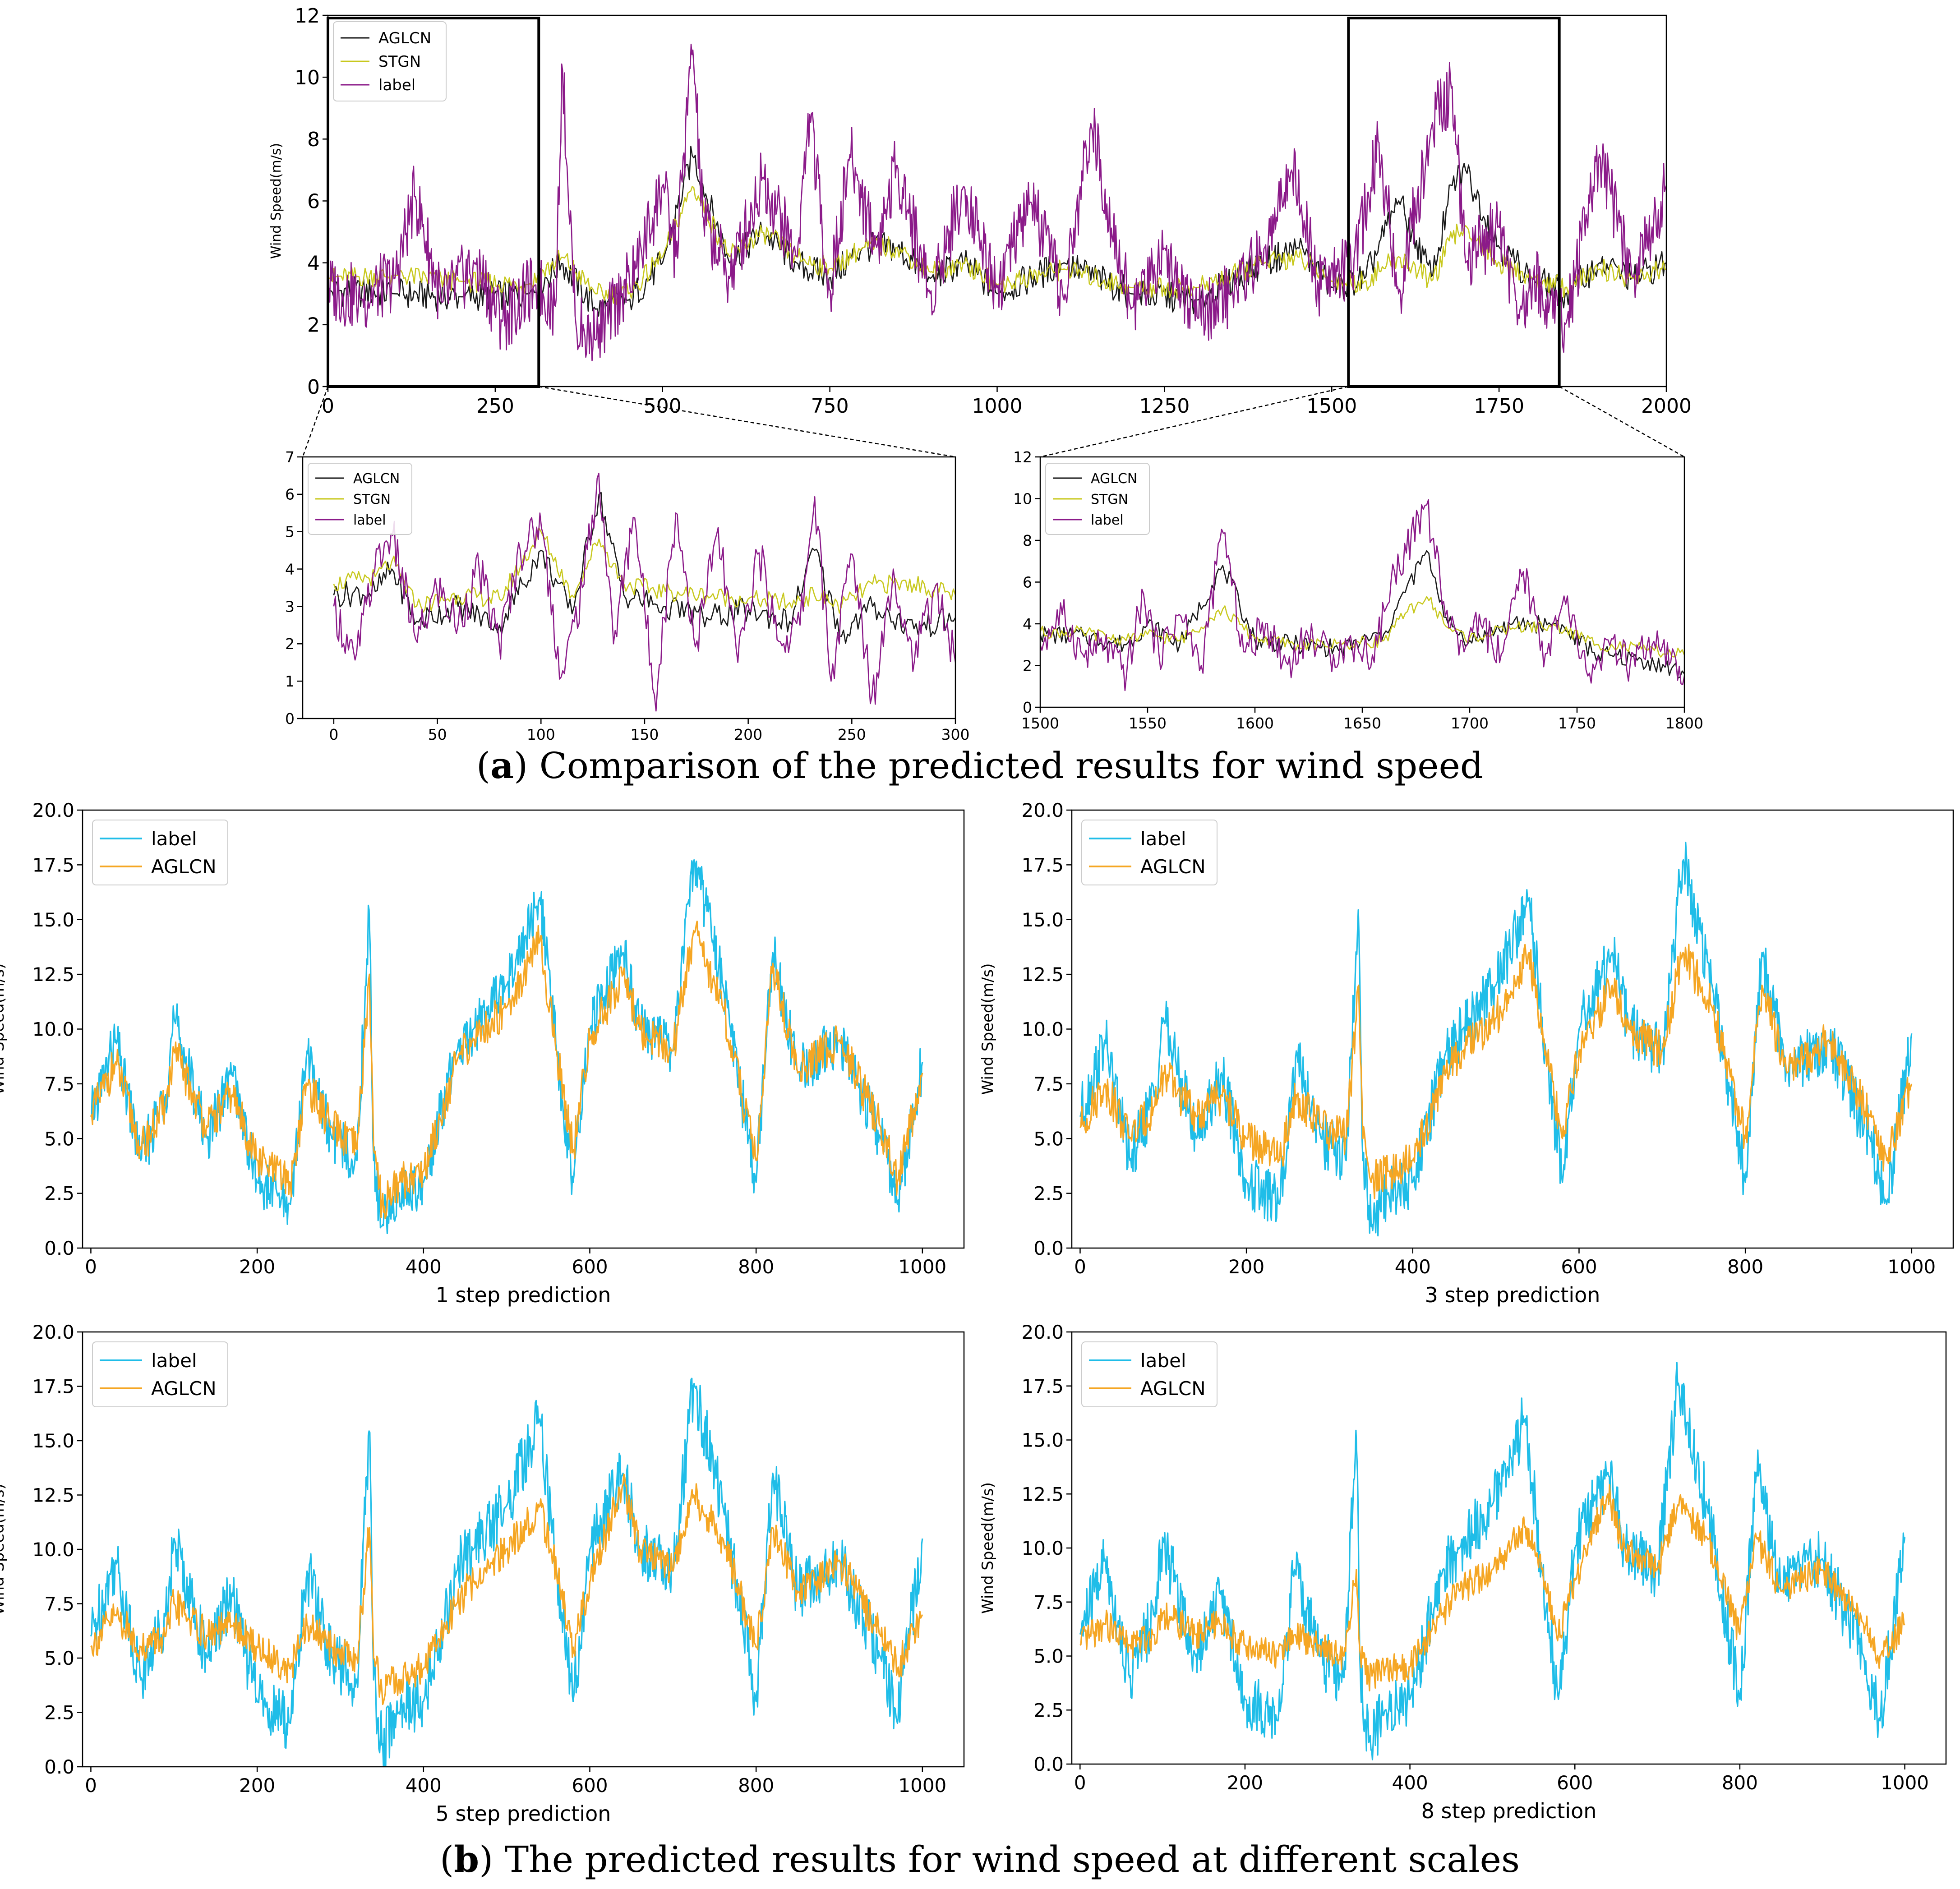 This screenshot has width=1960, height=1889. I want to click on y-tick-label: 2.5, so click(59, 1194).